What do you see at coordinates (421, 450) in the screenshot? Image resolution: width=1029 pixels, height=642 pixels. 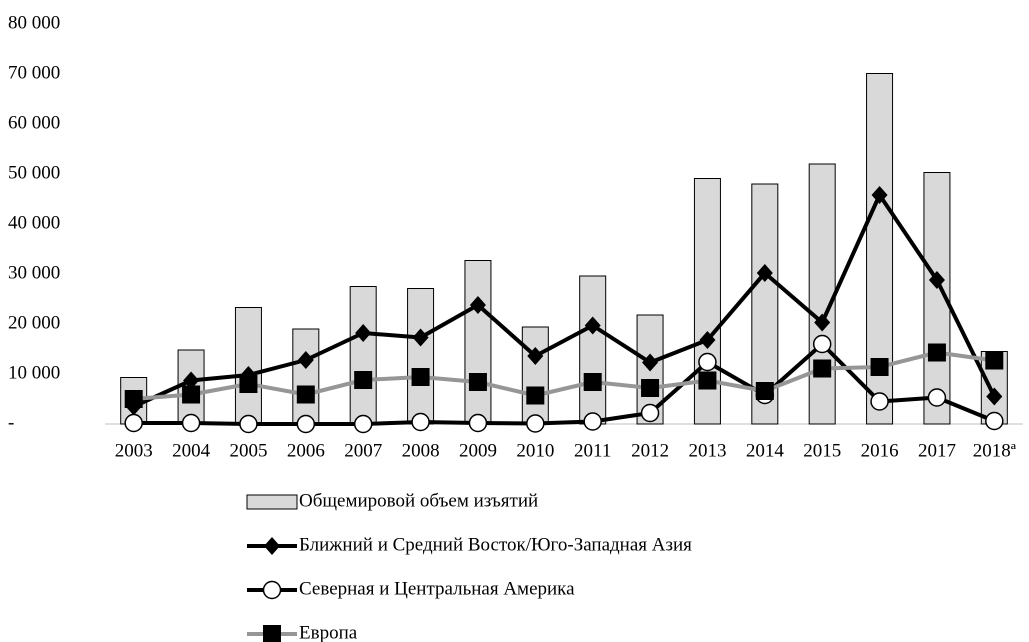 I see `x-tick-label: 2008` at bounding box center [421, 450].